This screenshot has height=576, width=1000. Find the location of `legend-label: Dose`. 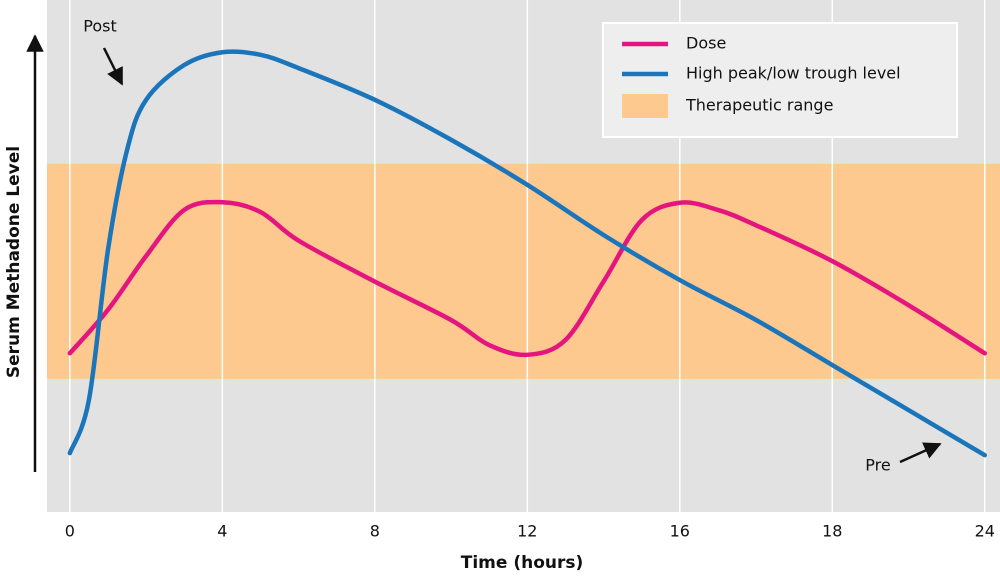

legend-label: Dose is located at coordinates (706, 43).